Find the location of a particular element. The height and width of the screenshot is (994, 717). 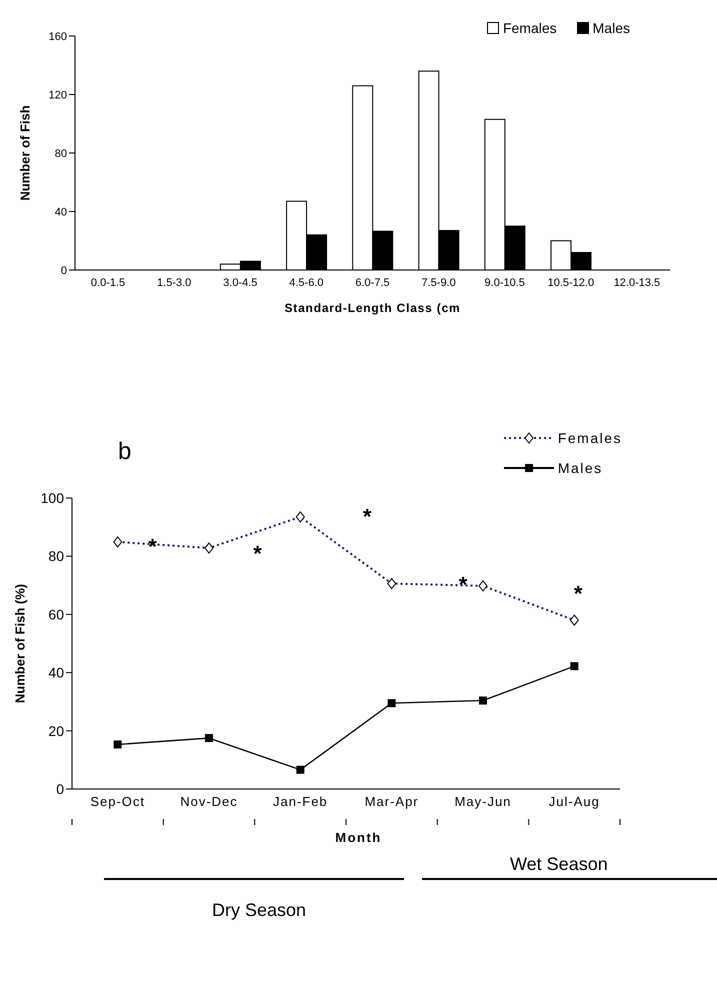

x-tick-label: Jul-Aug is located at coordinates (574, 802).